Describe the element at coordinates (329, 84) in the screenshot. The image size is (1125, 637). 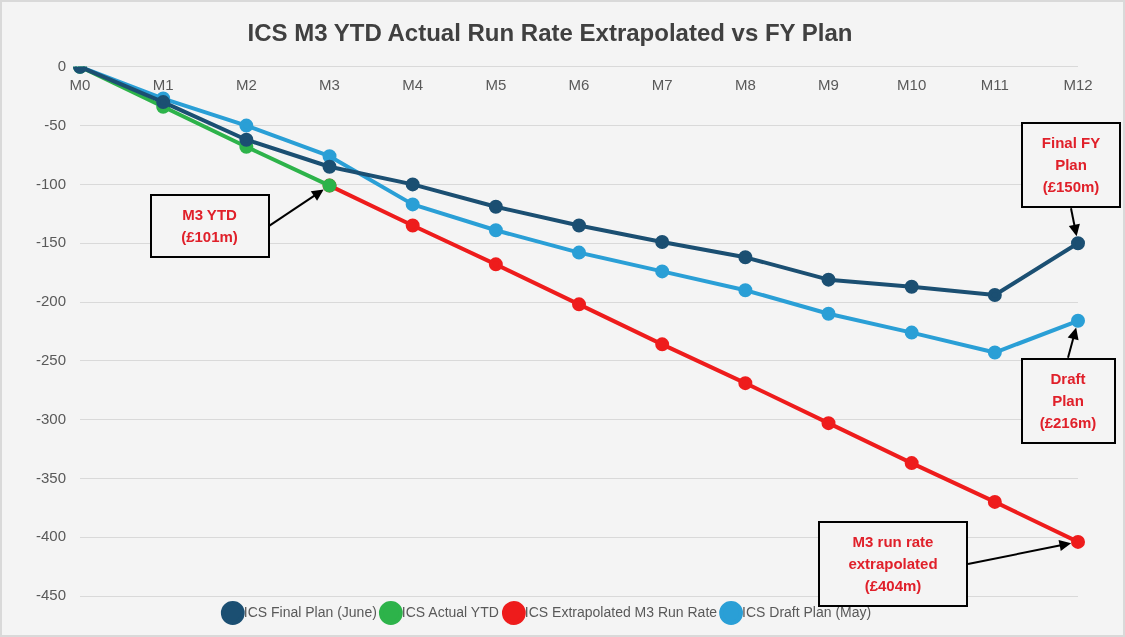
I see `x-tick-label: M3` at that location.